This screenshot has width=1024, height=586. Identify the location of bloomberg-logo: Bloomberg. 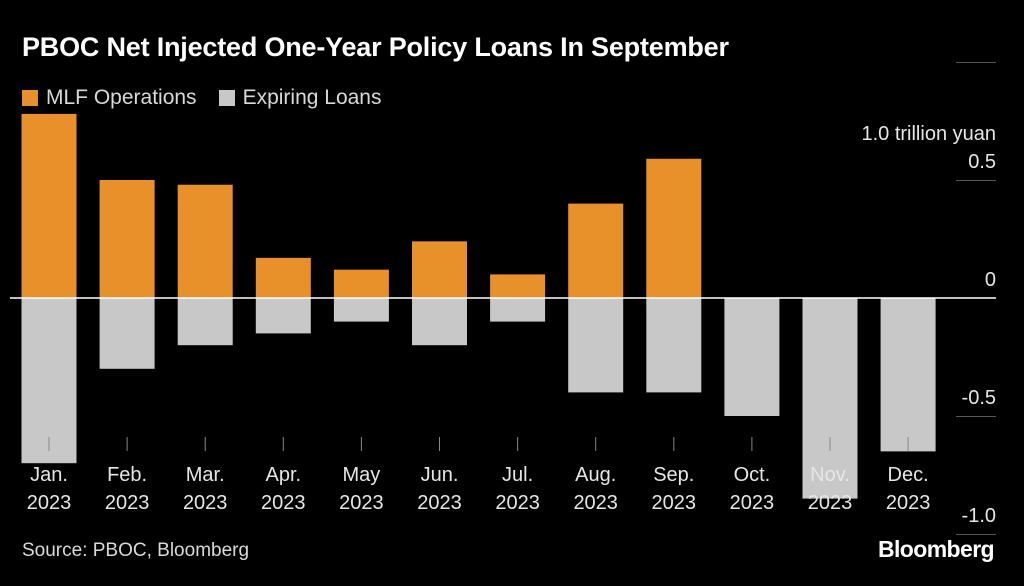
(936, 549).